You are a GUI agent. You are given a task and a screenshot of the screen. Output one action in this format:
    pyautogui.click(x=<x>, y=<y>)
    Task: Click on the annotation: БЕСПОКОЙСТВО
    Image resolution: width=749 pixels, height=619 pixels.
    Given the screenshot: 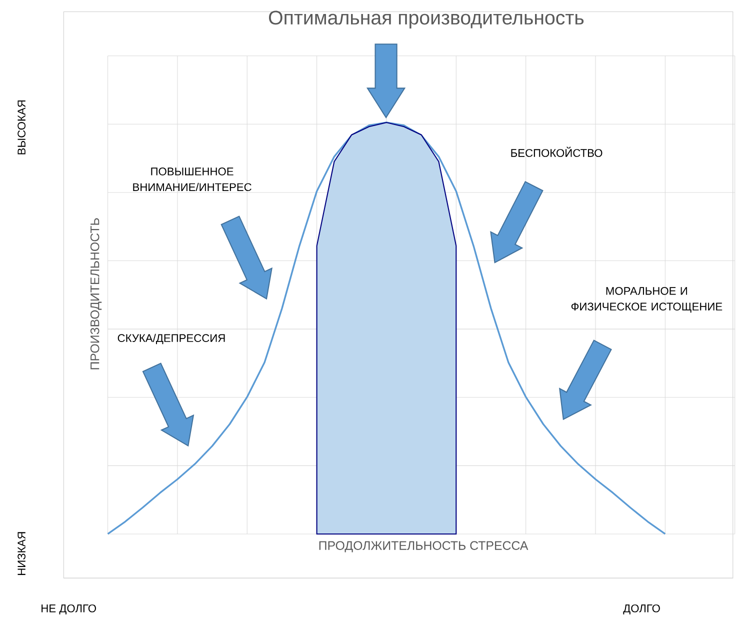 What is the action you would take?
    pyautogui.click(x=556, y=152)
    